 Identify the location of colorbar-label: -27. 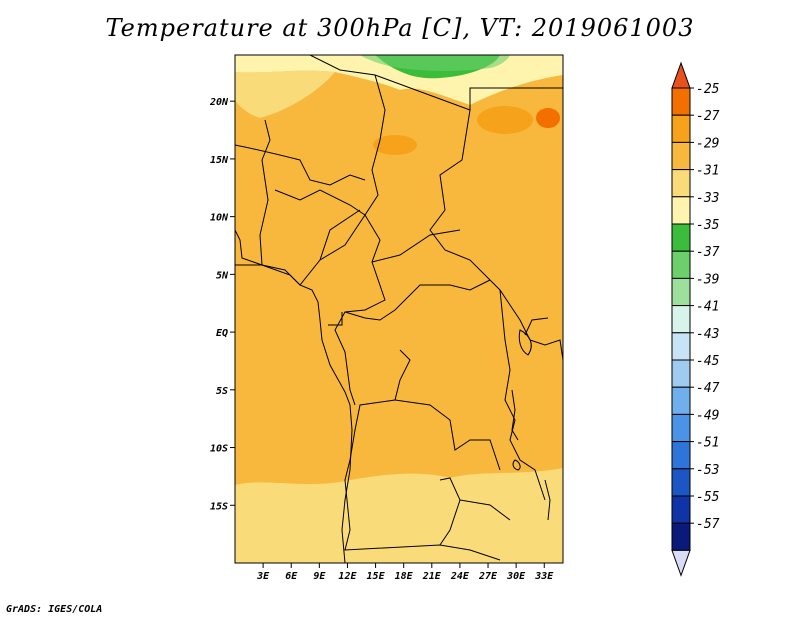
(708, 116).